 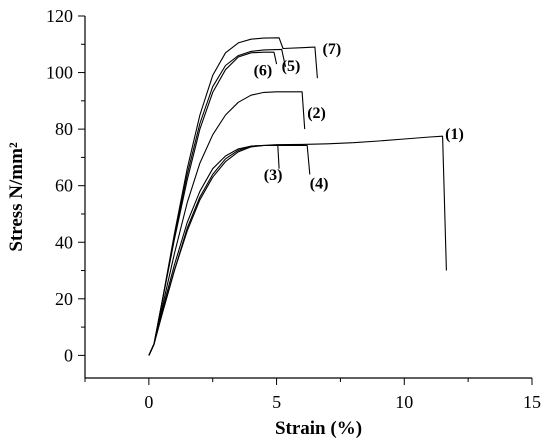 What do you see at coordinates (316, 113) in the screenshot?
I see `curve-label: (2)` at bounding box center [316, 113].